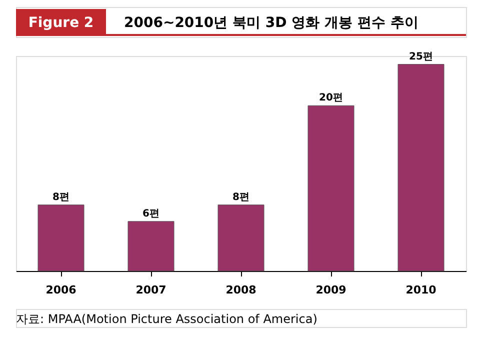 The height and width of the screenshot is (349, 484). Describe the element at coordinates (331, 290) in the screenshot. I see `x-tick-label: 2009` at that location.